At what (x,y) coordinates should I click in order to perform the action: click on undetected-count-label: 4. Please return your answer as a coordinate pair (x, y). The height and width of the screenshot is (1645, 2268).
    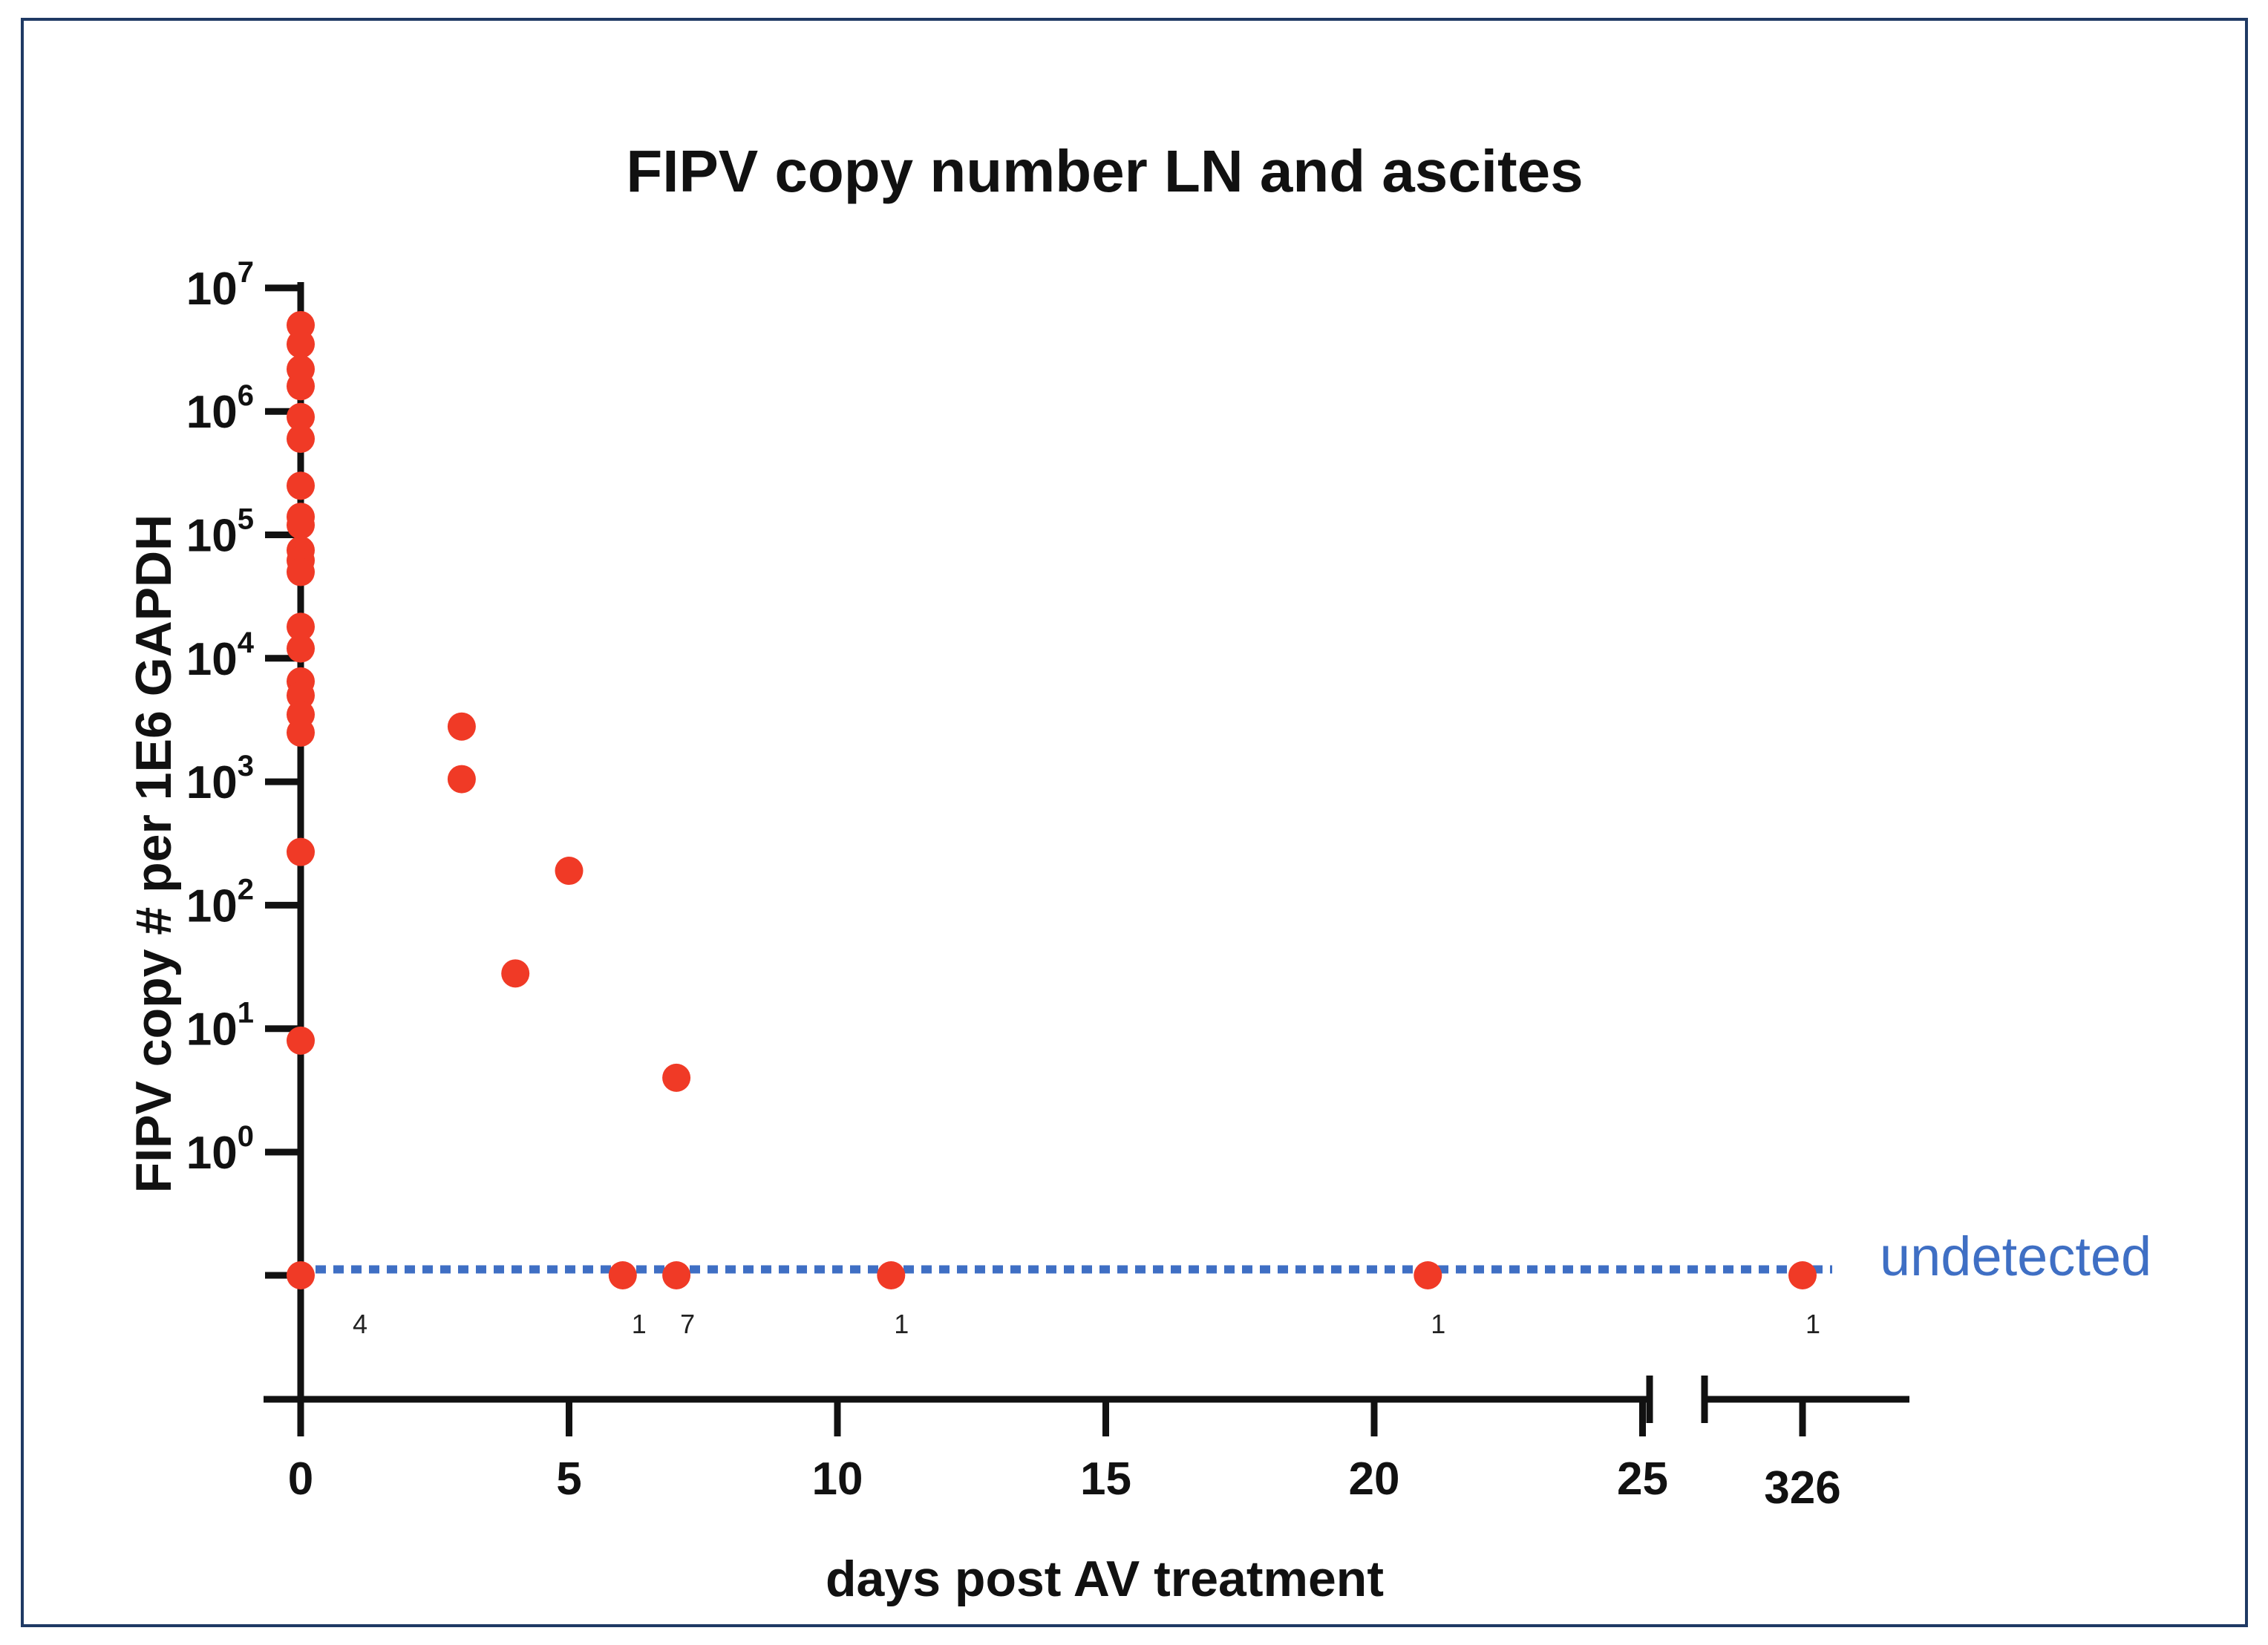
    Looking at the image, I should click on (360, 1324).